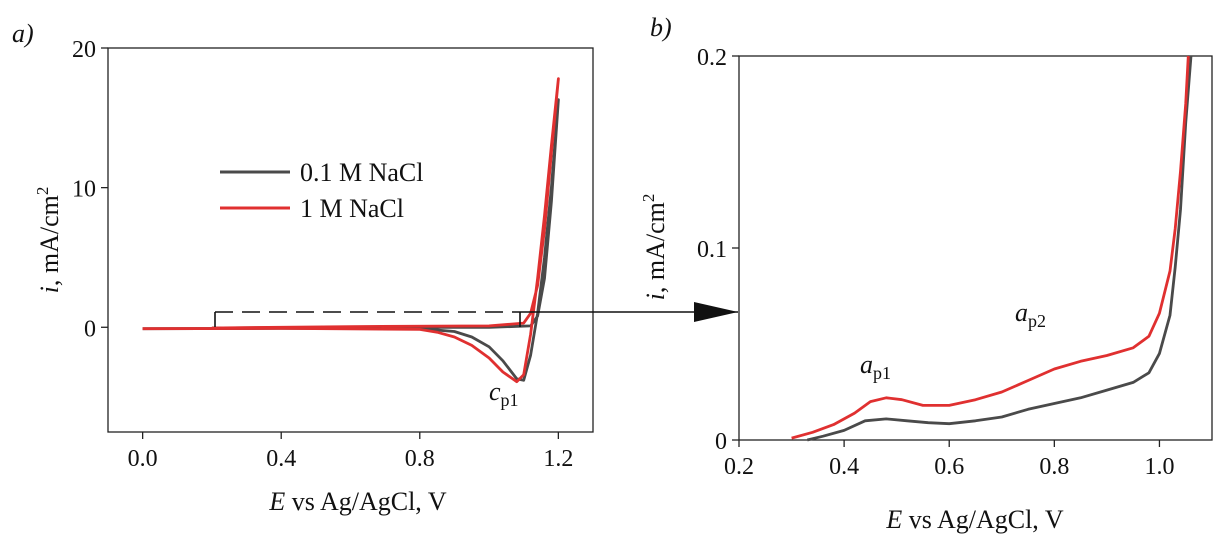 The image size is (1215, 536). Describe the element at coordinates (844, 467) in the screenshot. I see `panel-b-xtick-label: 0.4` at that location.